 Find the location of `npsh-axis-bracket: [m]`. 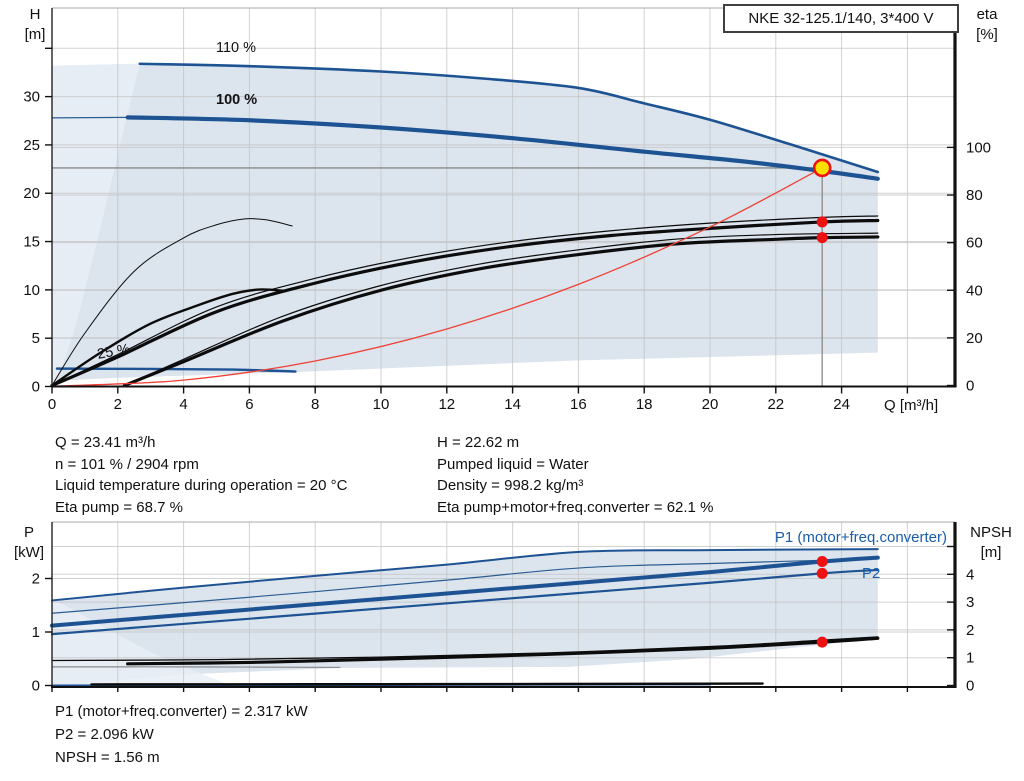

npsh-axis-bracket: [m] is located at coordinates (991, 552).